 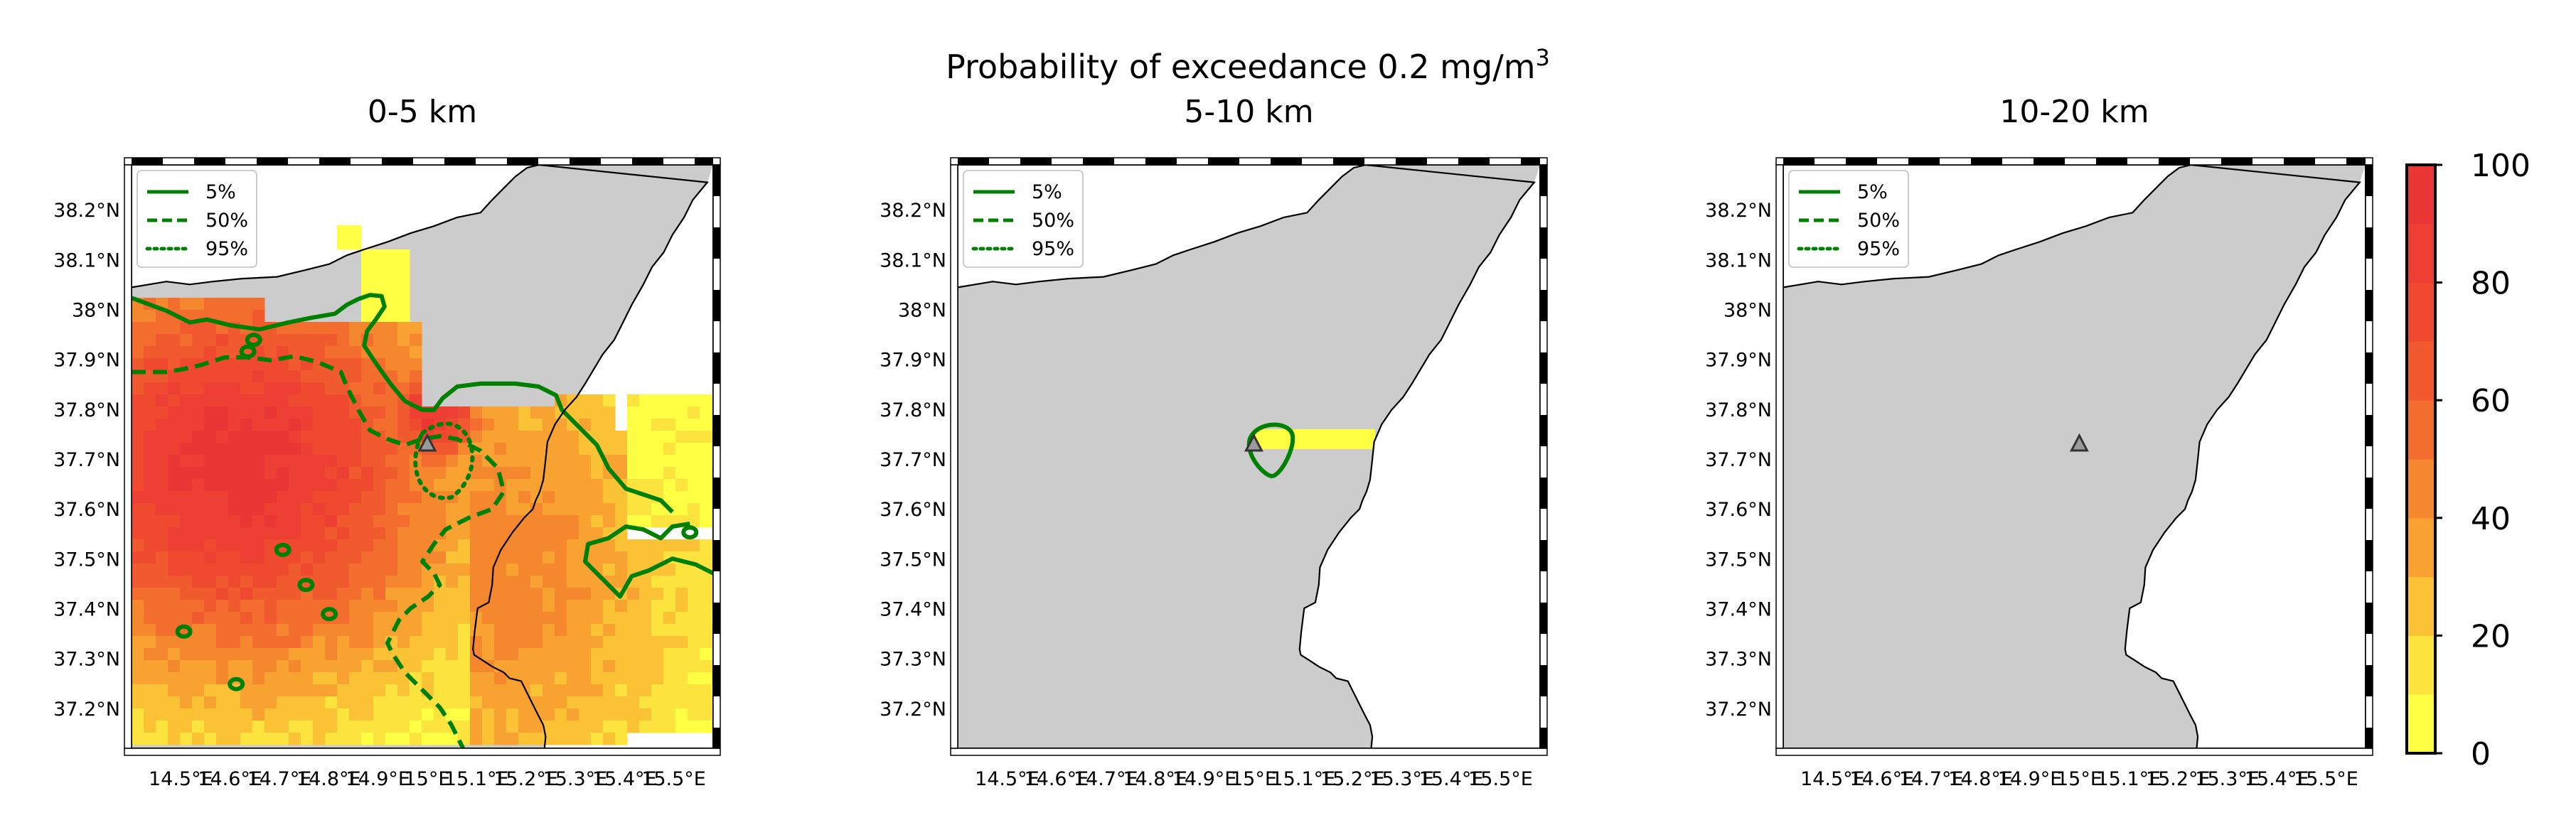 What do you see at coordinates (86, 510) in the screenshot?
I see `y-tick-label: 37.6°N` at bounding box center [86, 510].